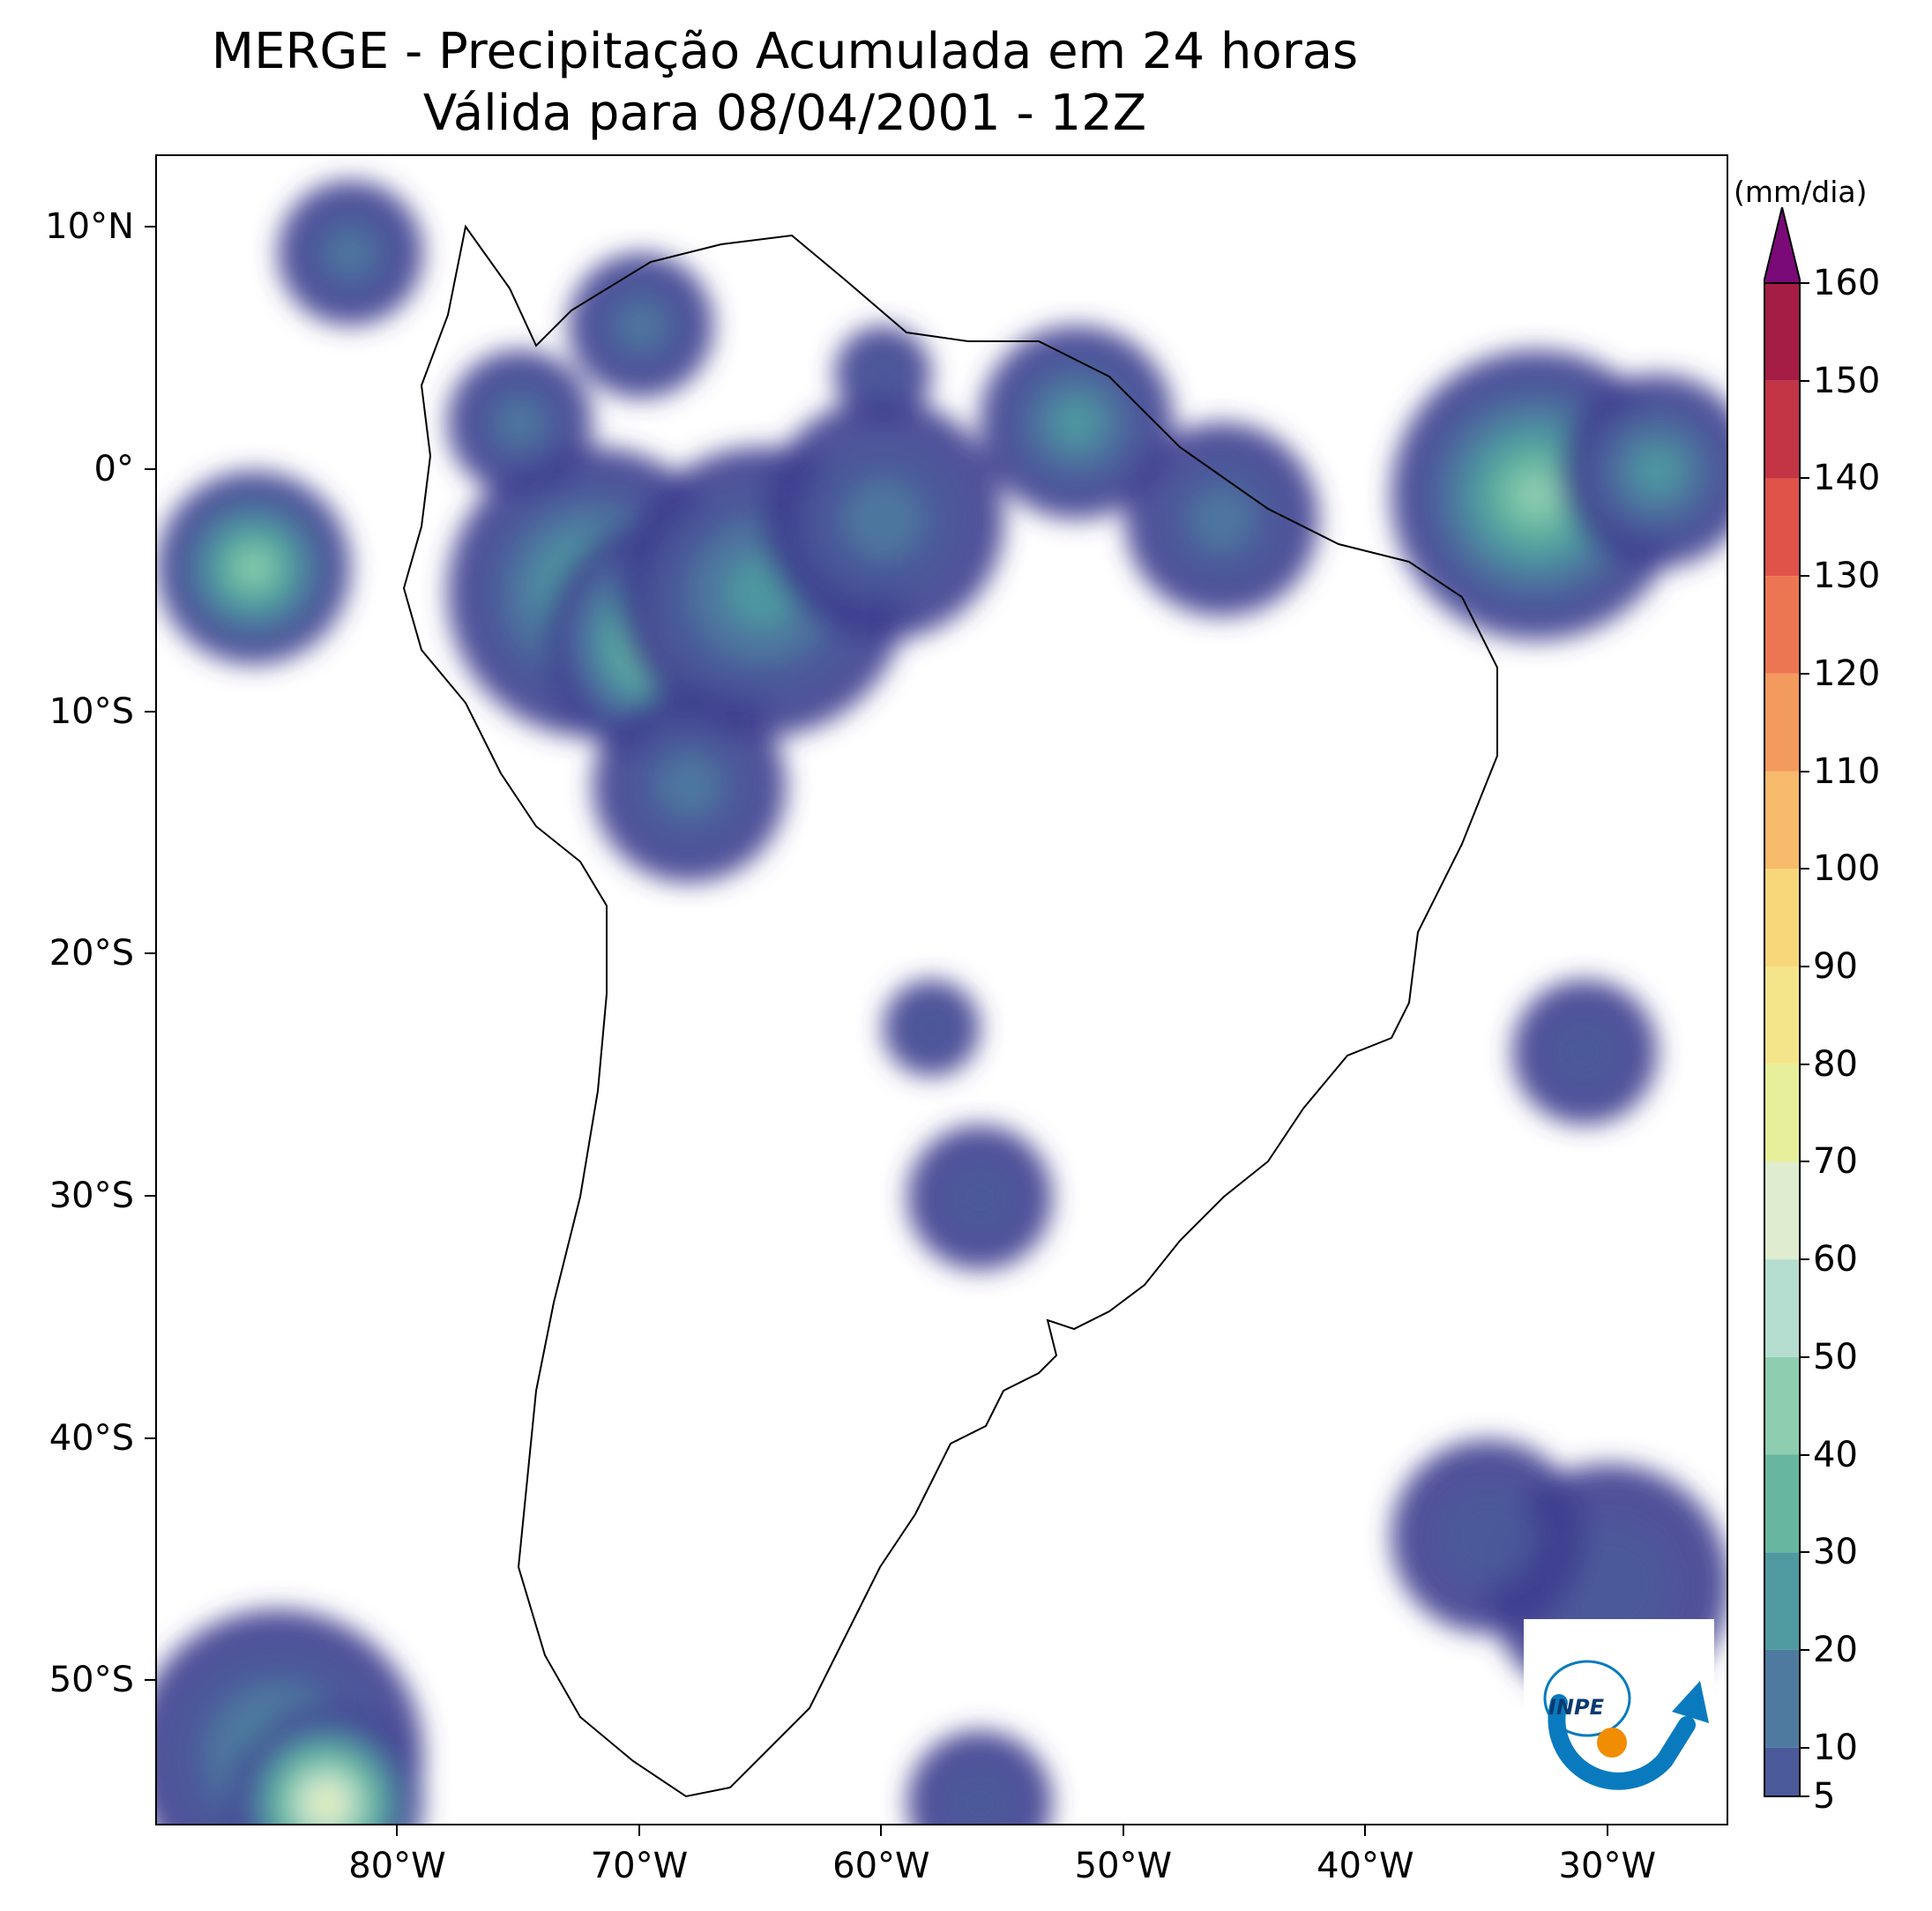  I want to click on inpe-logo: INPE, so click(1619, 1715).